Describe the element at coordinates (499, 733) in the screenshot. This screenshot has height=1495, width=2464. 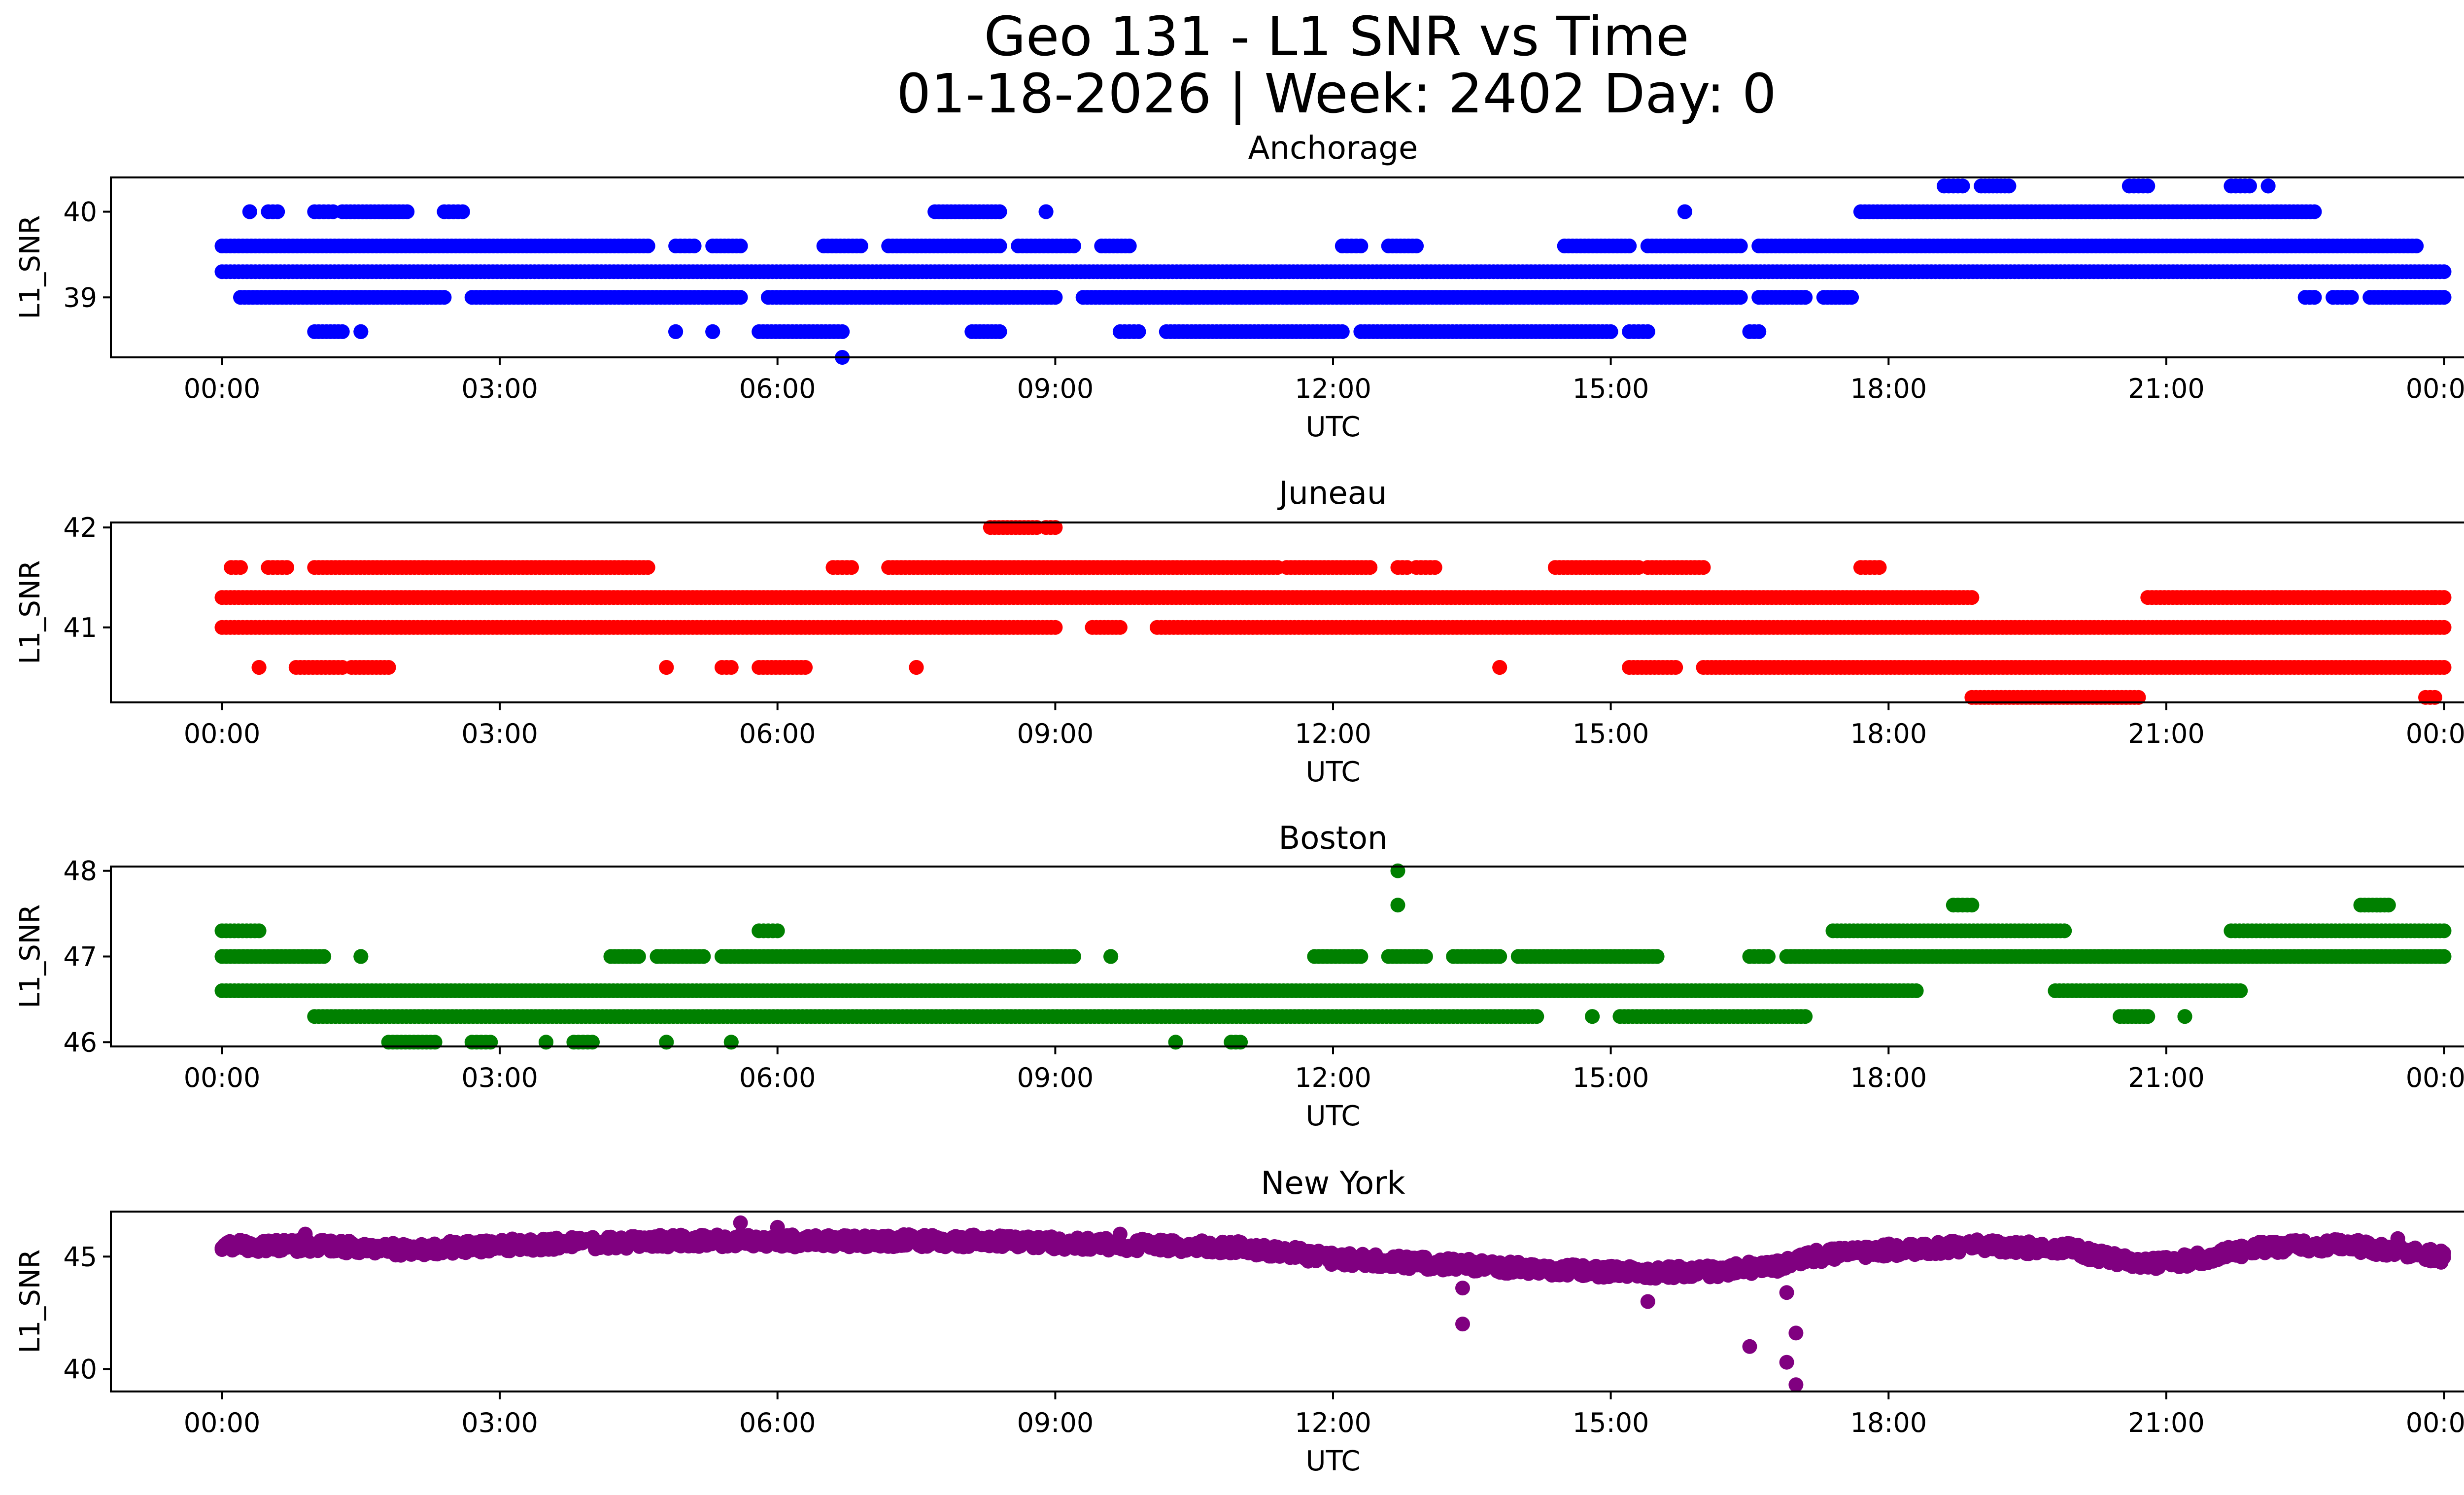
I see `juneau-x-tick-label: 03:00` at that location.